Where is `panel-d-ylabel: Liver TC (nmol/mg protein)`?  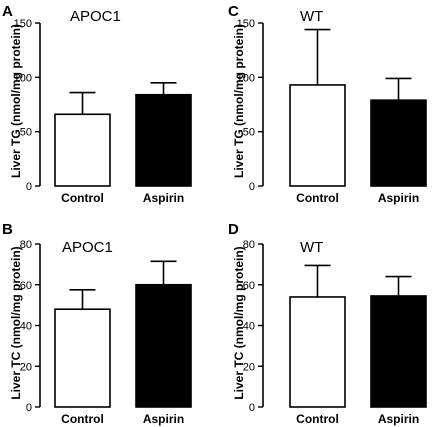 panel-d-ylabel: Liver TC (nmol/mg protein) is located at coordinates (239, 322).